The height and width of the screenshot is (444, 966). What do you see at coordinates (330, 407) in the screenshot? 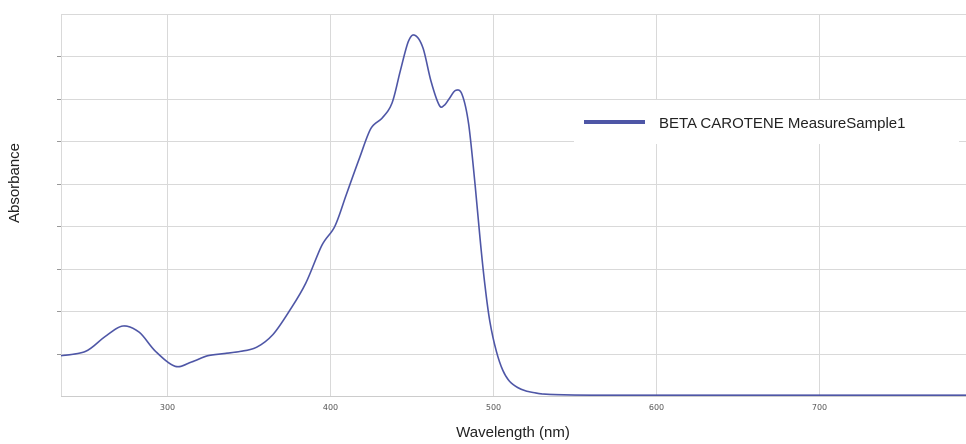
I see `x-tick-label: 400` at bounding box center [330, 407].